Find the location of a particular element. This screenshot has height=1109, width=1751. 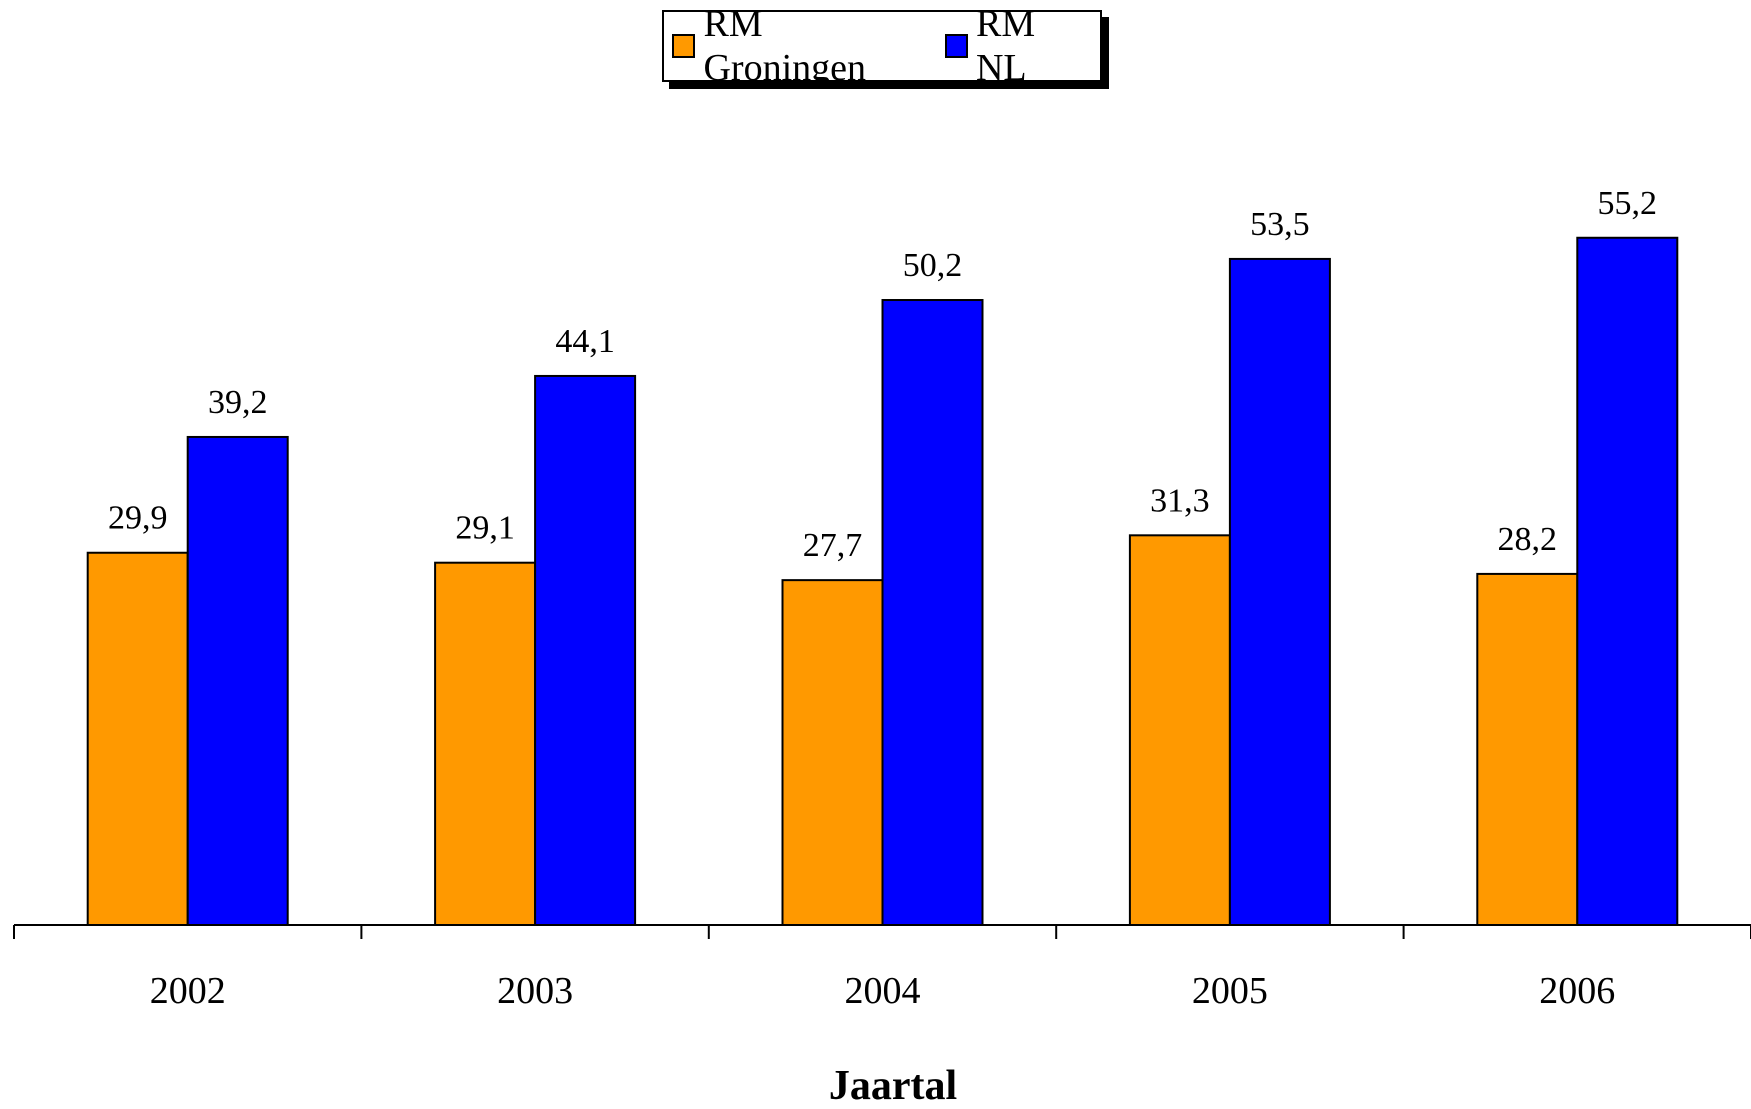

legend-entry-rm-nl: RM NL is located at coordinates (1018, 46).